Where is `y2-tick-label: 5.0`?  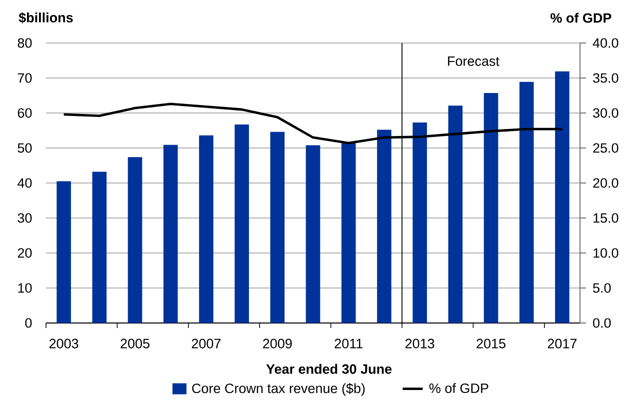 y2-tick-label: 5.0 is located at coordinates (602, 288).